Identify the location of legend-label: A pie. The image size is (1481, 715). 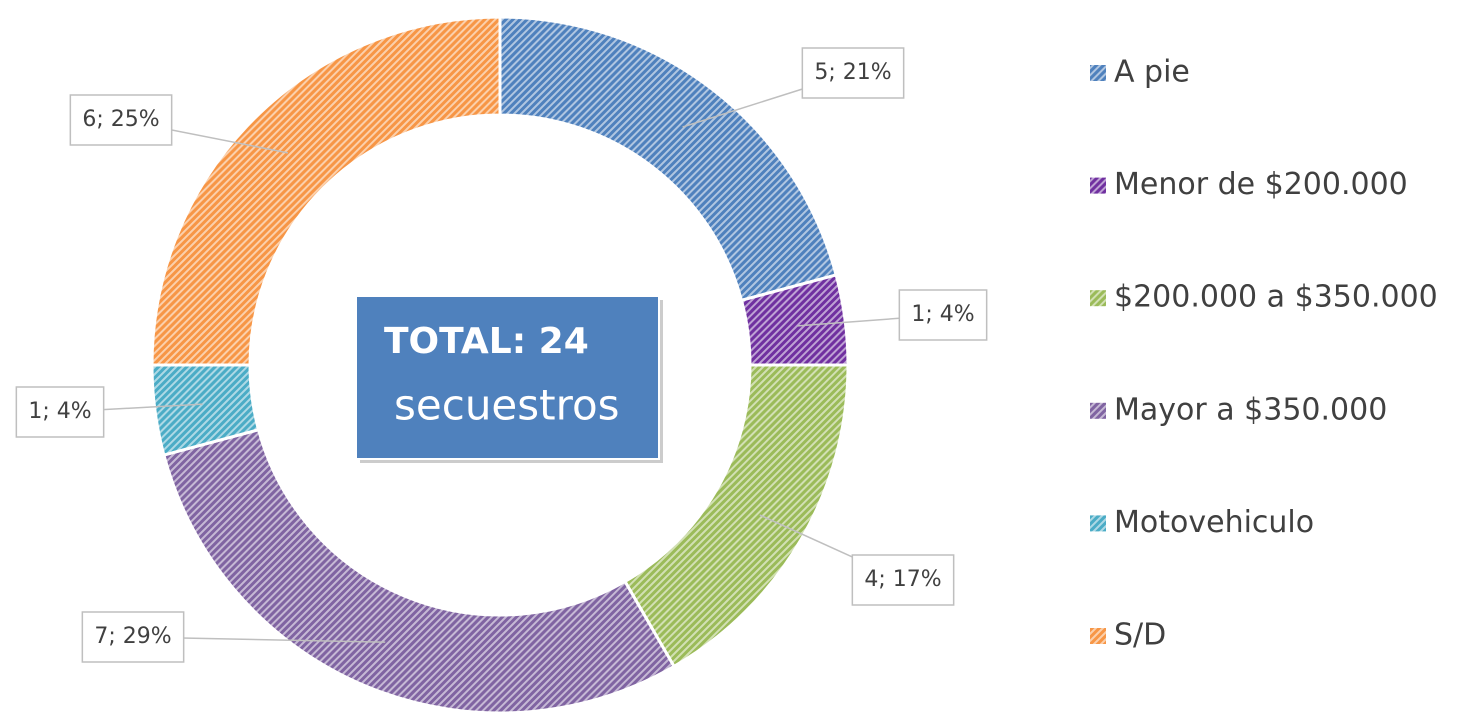
(1152, 72).